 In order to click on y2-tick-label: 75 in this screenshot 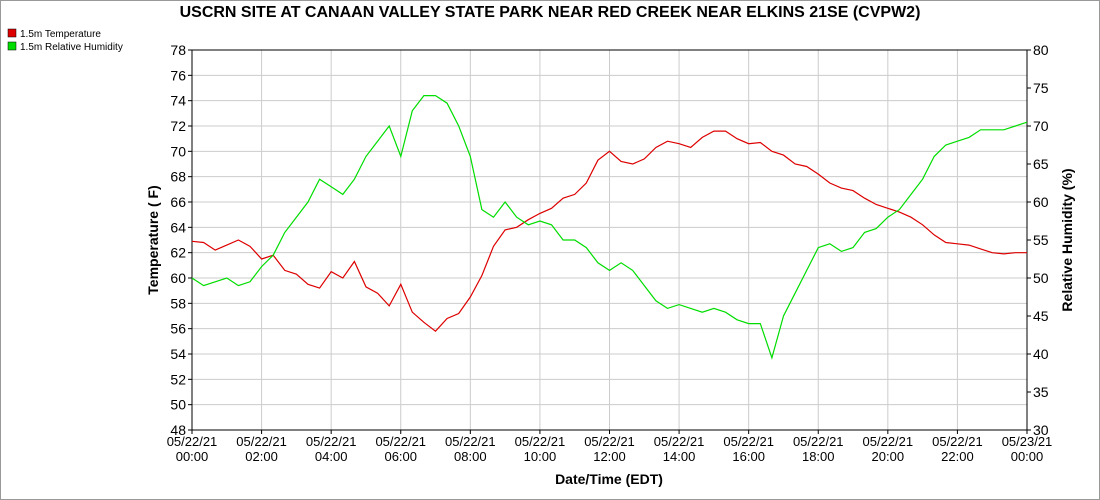, I will do `click(1041, 88)`.